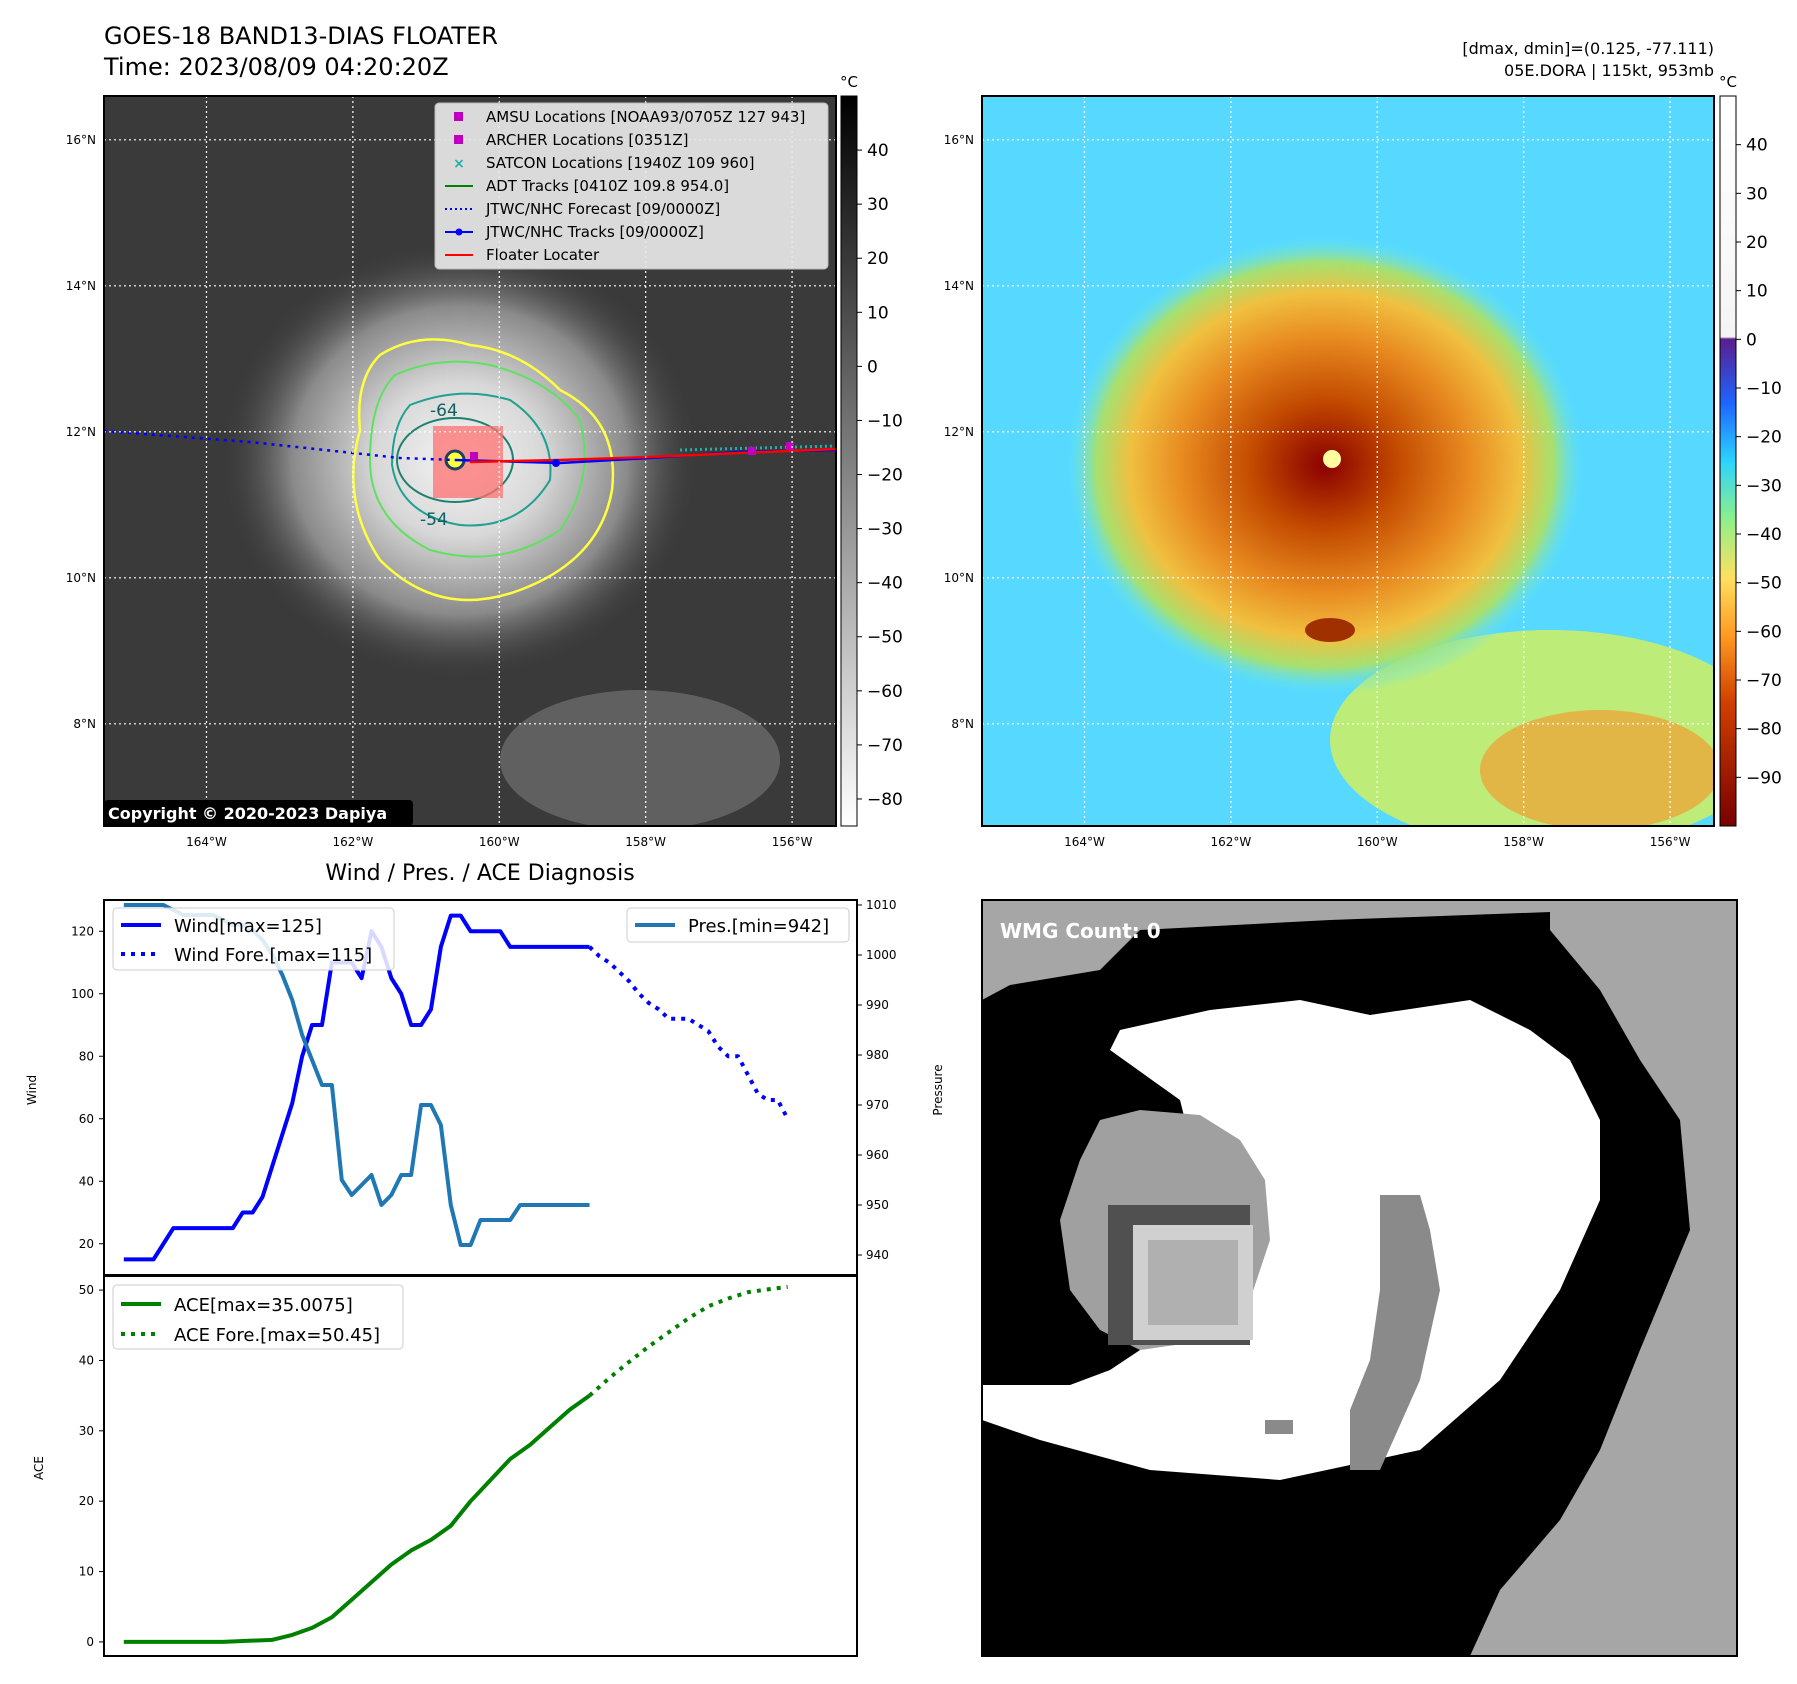 Image resolution: width=1797 pixels, height=1684 pixels. What do you see at coordinates (885, 530) in the screenshot?
I see `colorbar-tick-label: −30` at bounding box center [885, 530].